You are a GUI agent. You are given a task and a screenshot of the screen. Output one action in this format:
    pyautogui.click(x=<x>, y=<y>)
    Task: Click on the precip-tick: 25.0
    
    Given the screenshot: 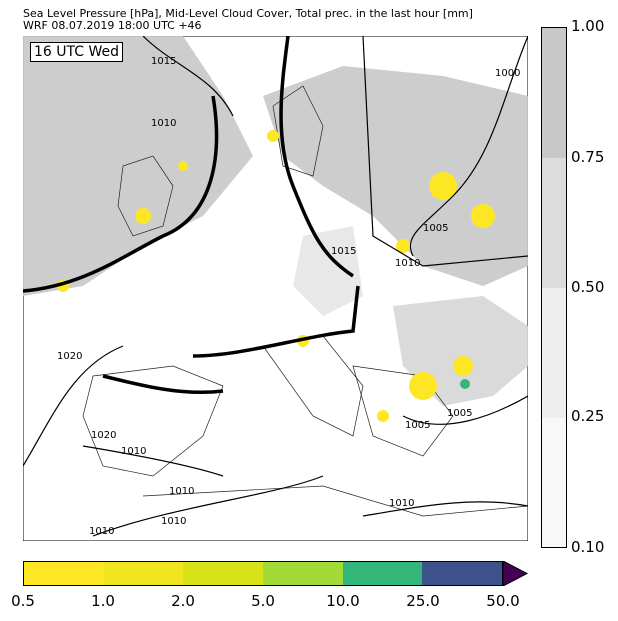 What is the action you would take?
    pyautogui.click(x=423, y=601)
    